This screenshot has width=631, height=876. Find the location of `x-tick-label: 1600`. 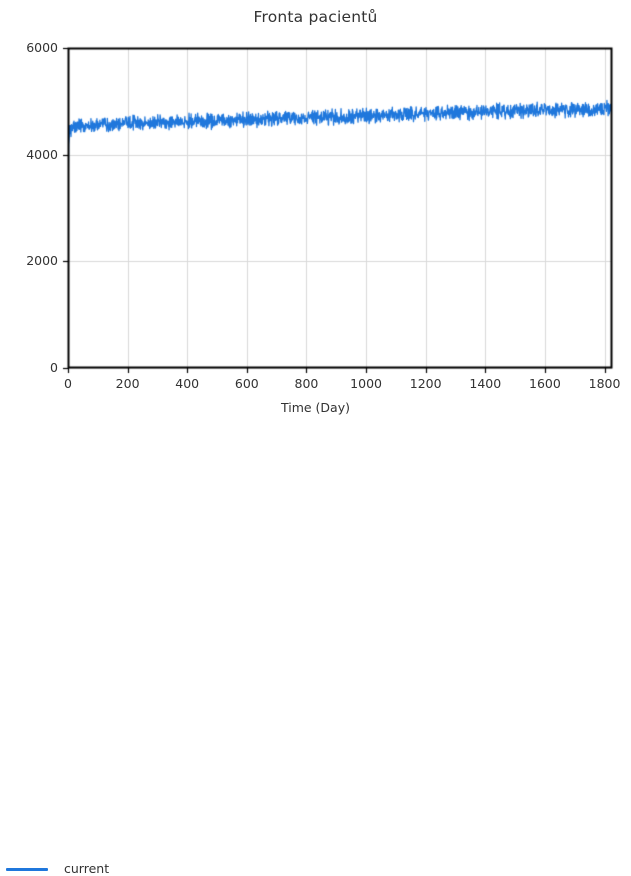

x-tick-label: 1600 is located at coordinates (545, 383).